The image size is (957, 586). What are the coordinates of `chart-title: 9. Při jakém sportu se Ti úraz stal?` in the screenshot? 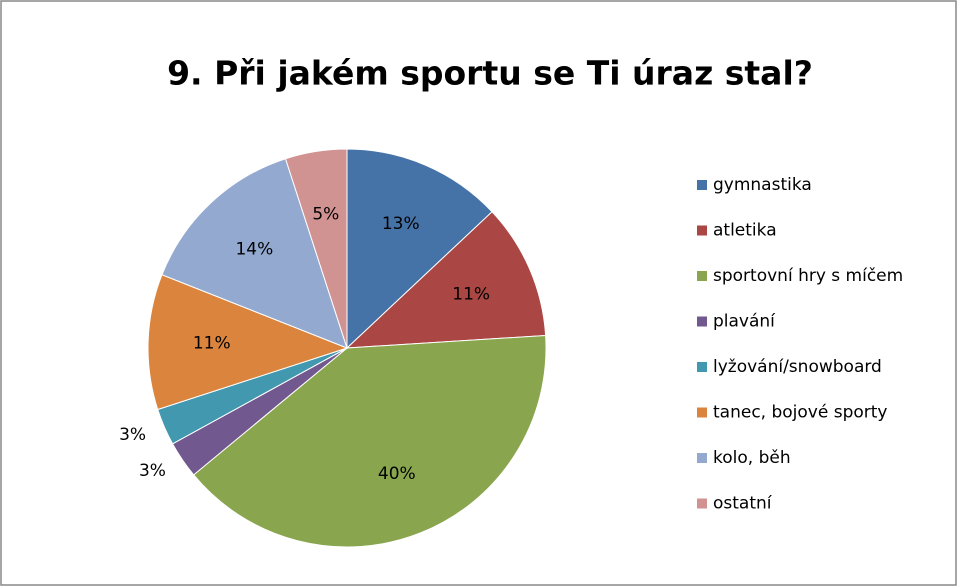 It's located at (490, 73).